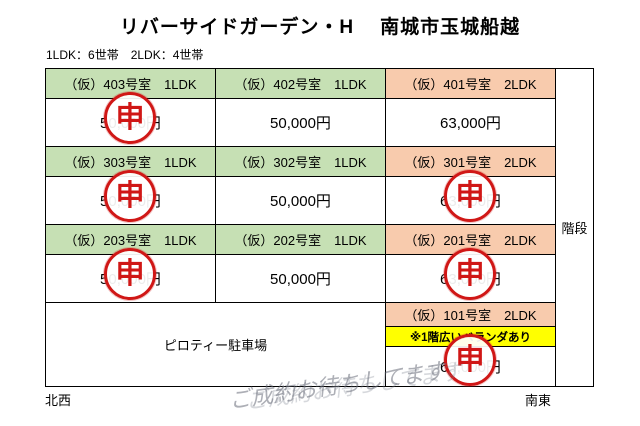 The height and width of the screenshot is (426, 640). What do you see at coordinates (470, 314) in the screenshot?
I see `room-header-101: （仮）101号室 2LDK` at bounding box center [470, 314].